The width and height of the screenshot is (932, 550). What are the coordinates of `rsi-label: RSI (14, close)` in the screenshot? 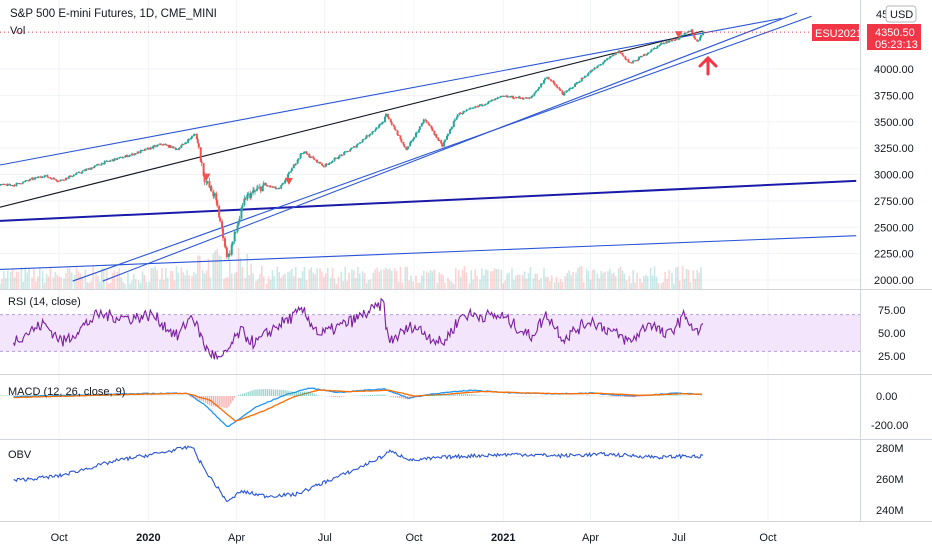 It's located at (44, 302).